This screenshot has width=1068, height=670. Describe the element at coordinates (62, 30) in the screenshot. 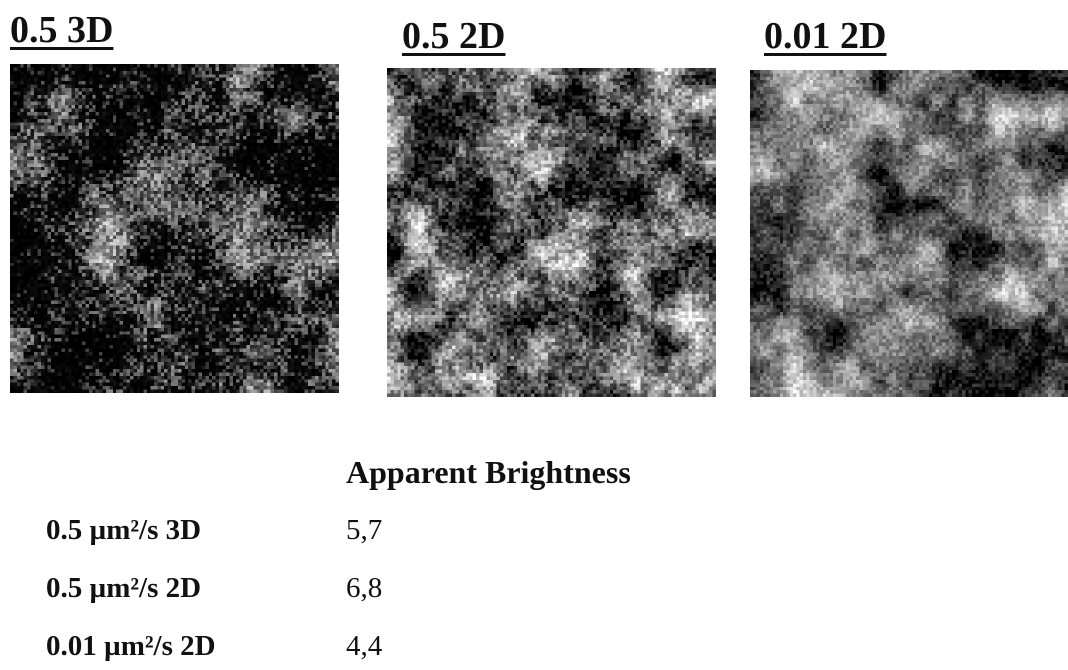

I see `panel-title-0.5-3d: 0.5 3D` at that location.